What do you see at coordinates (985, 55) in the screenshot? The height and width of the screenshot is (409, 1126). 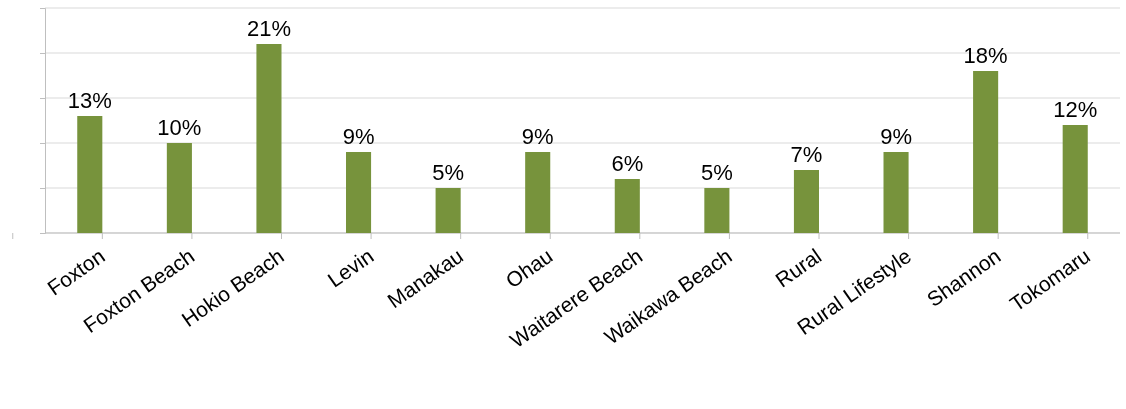 I see `data-label: 18%` at bounding box center [985, 55].